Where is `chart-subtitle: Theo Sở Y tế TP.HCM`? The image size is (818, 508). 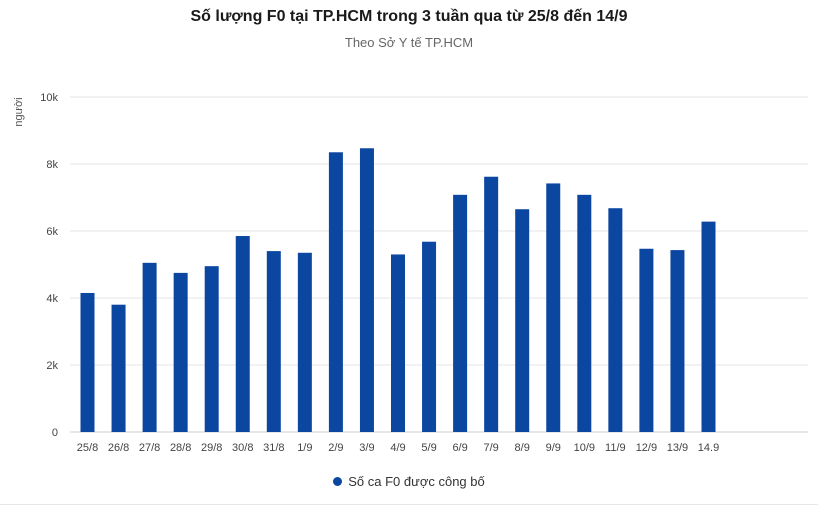
chart-subtitle: Theo Sở Y tế TP.HCM is located at coordinates (409, 42).